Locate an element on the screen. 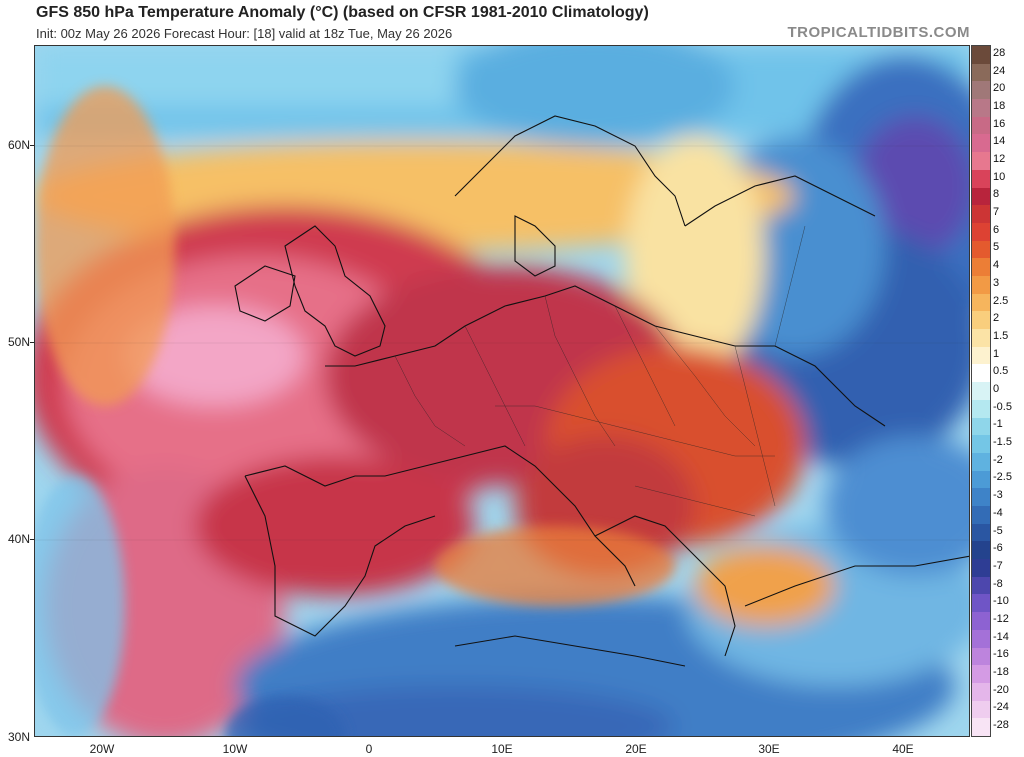 The width and height of the screenshot is (1024, 757). legend-label: 16 is located at coordinates (999, 123).